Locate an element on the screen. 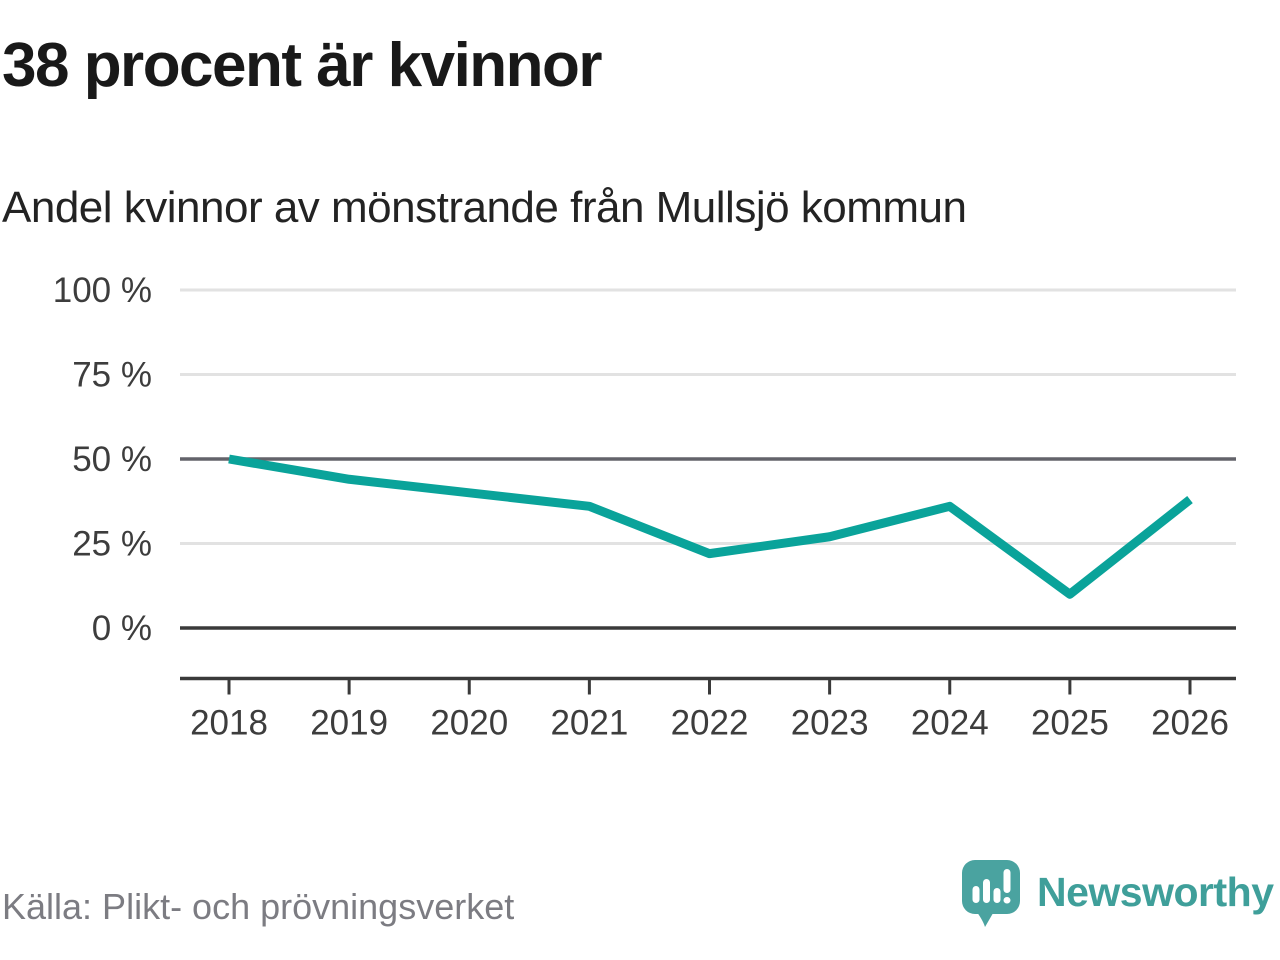 This screenshot has height=960, width=1280. source-note: Källa: Plikt- och prövningsverket is located at coordinates (258, 906).